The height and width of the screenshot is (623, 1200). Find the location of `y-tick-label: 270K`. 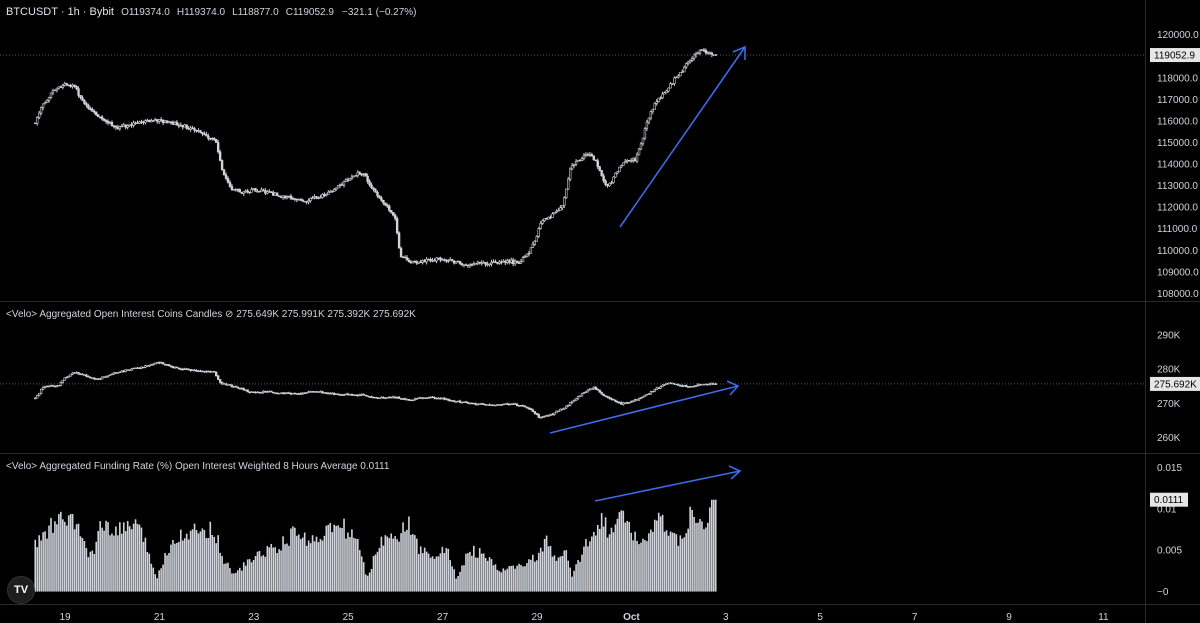

y-tick-label: 270K is located at coordinates (1169, 404).